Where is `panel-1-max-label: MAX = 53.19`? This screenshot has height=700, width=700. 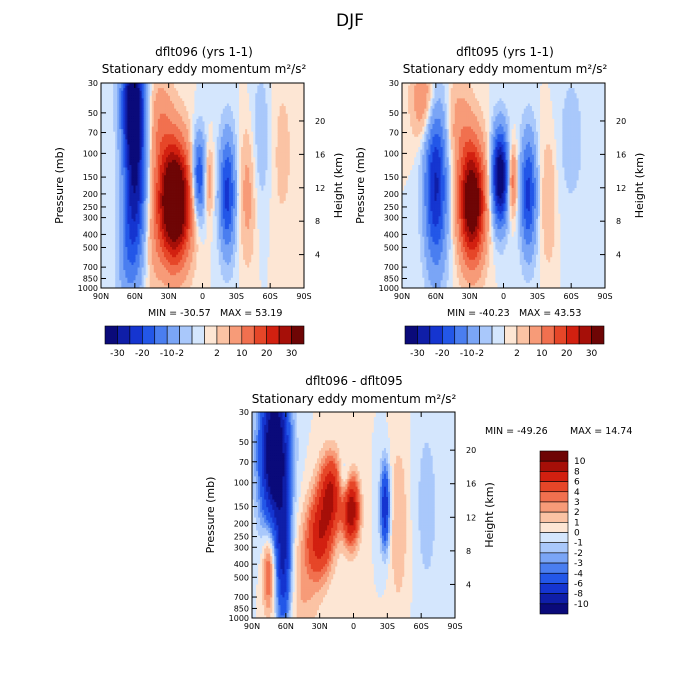
panel-1-max-label: MAX = 53.19 is located at coordinates (251, 313).